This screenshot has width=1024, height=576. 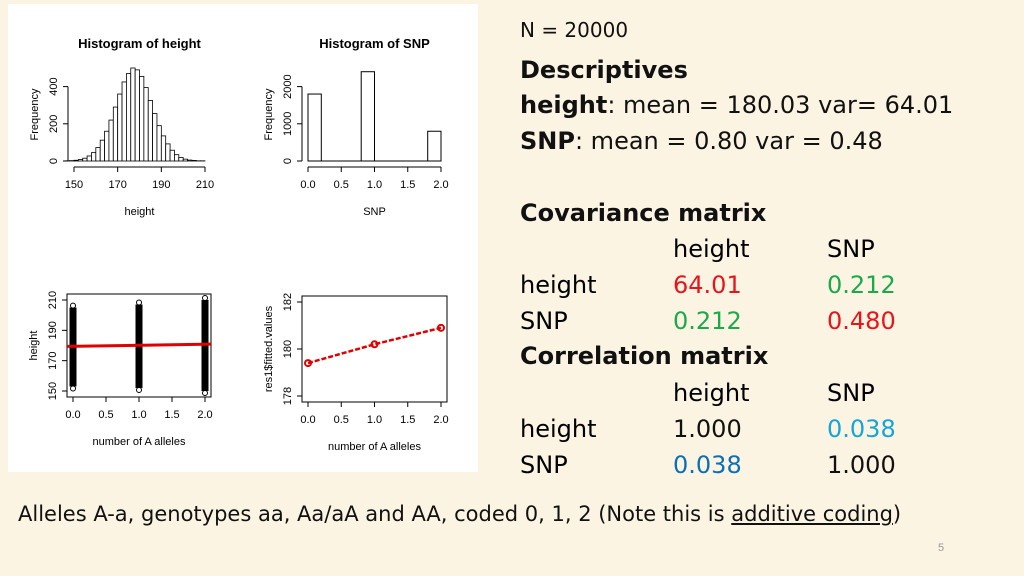 I want to click on fitted-plot-frame, so click(x=374, y=349).